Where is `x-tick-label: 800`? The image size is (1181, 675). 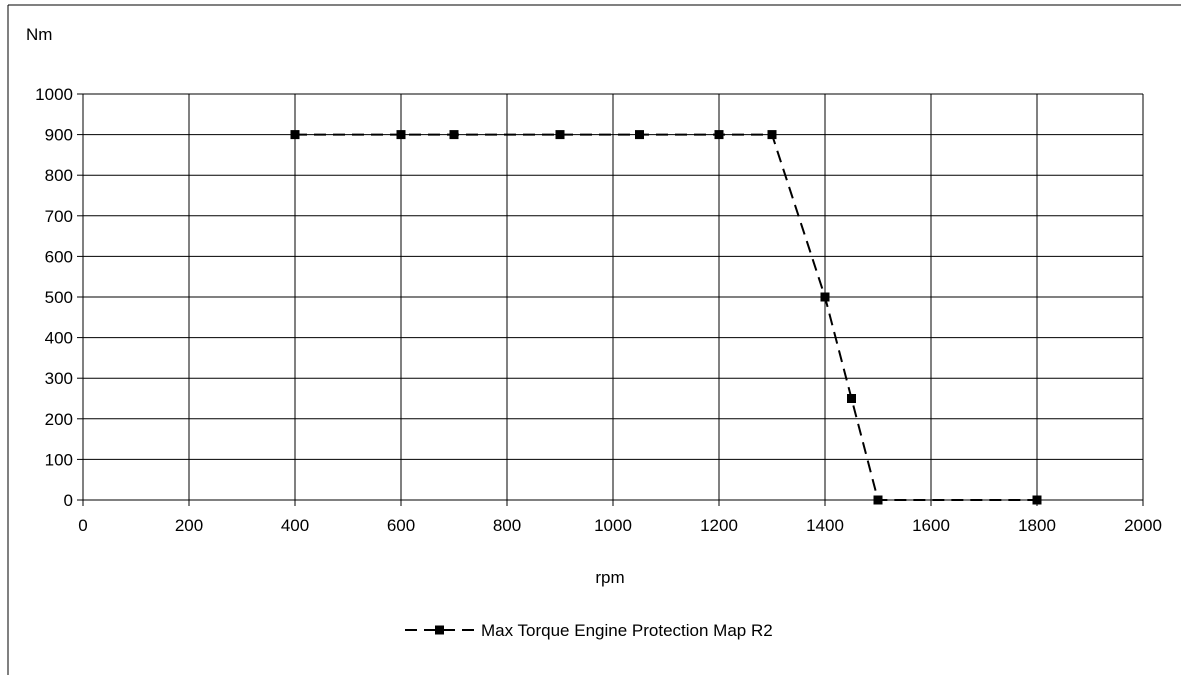
x-tick-label: 800 is located at coordinates (507, 525).